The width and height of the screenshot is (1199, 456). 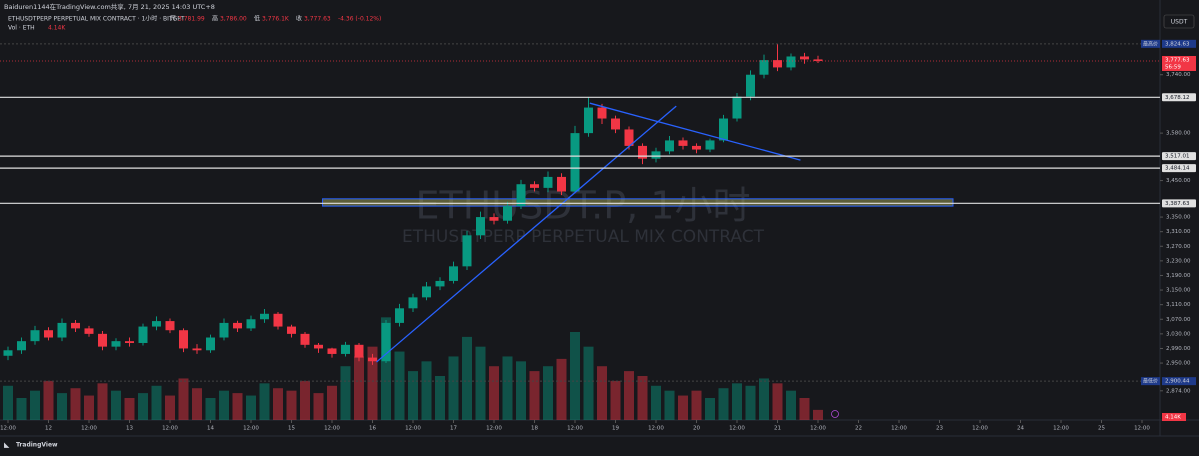 What do you see at coordinates (1178, 134) in the screenshot?
I see `y-tick-label: 3,580.00` at bounding box center [1178, 134].